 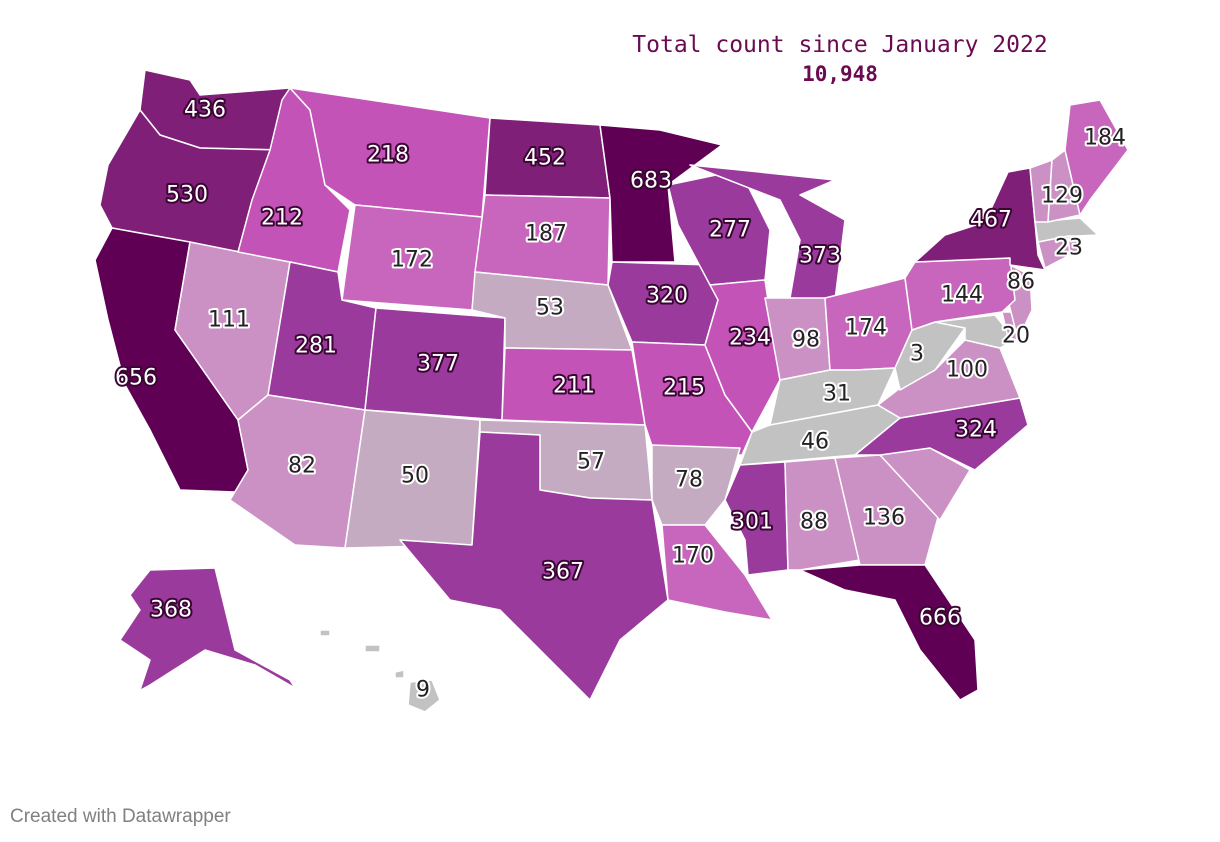 What do you see at coordinates (380, 671) in the screenshot?
I see `state-hi` at bounding box center [380, 671].